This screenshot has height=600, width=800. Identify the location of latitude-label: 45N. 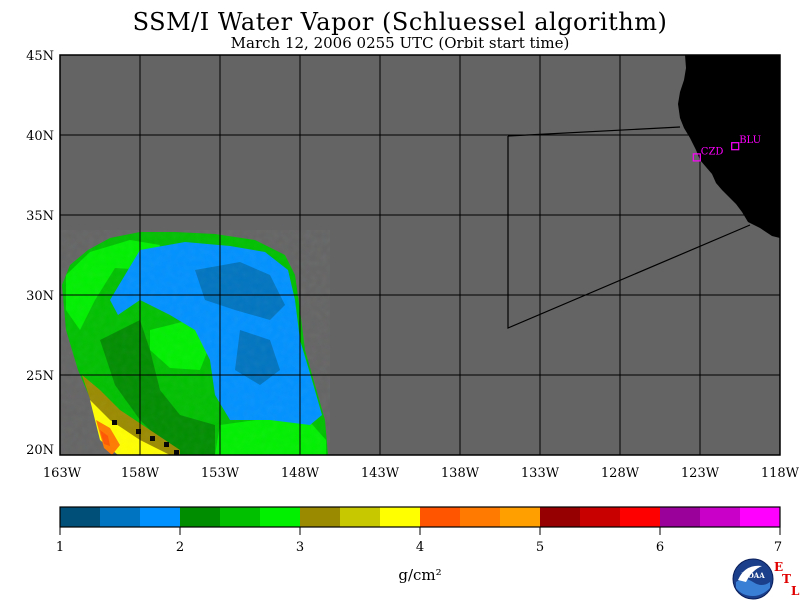
(40, 56).